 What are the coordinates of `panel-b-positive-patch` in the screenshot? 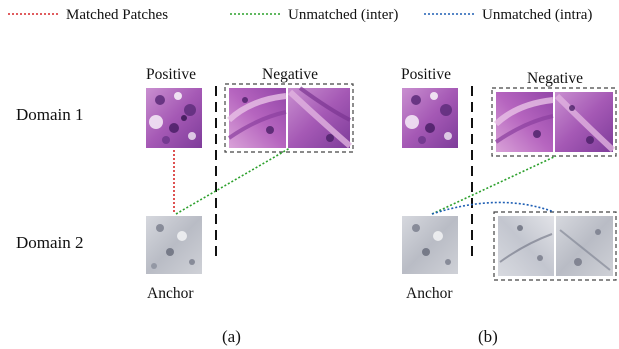 It's located at (430, 118).